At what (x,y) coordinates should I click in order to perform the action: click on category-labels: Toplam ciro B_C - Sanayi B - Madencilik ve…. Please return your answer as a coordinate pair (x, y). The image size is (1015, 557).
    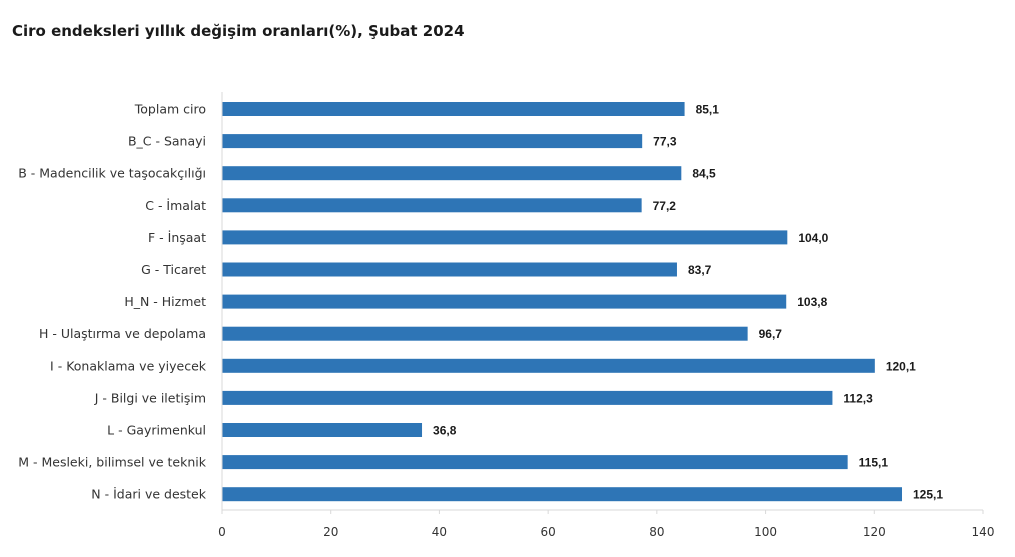
    Looking at the image, I should click on (112, 302).